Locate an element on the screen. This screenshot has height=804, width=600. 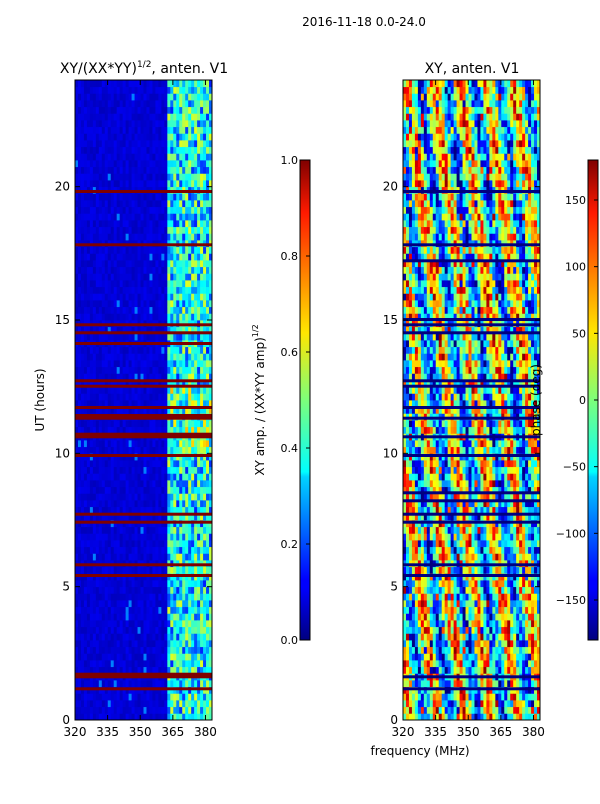
amplitude-colorbar-label: XY amp. / (XX*YY amp)1/2 is located at coordinates (259, 399).